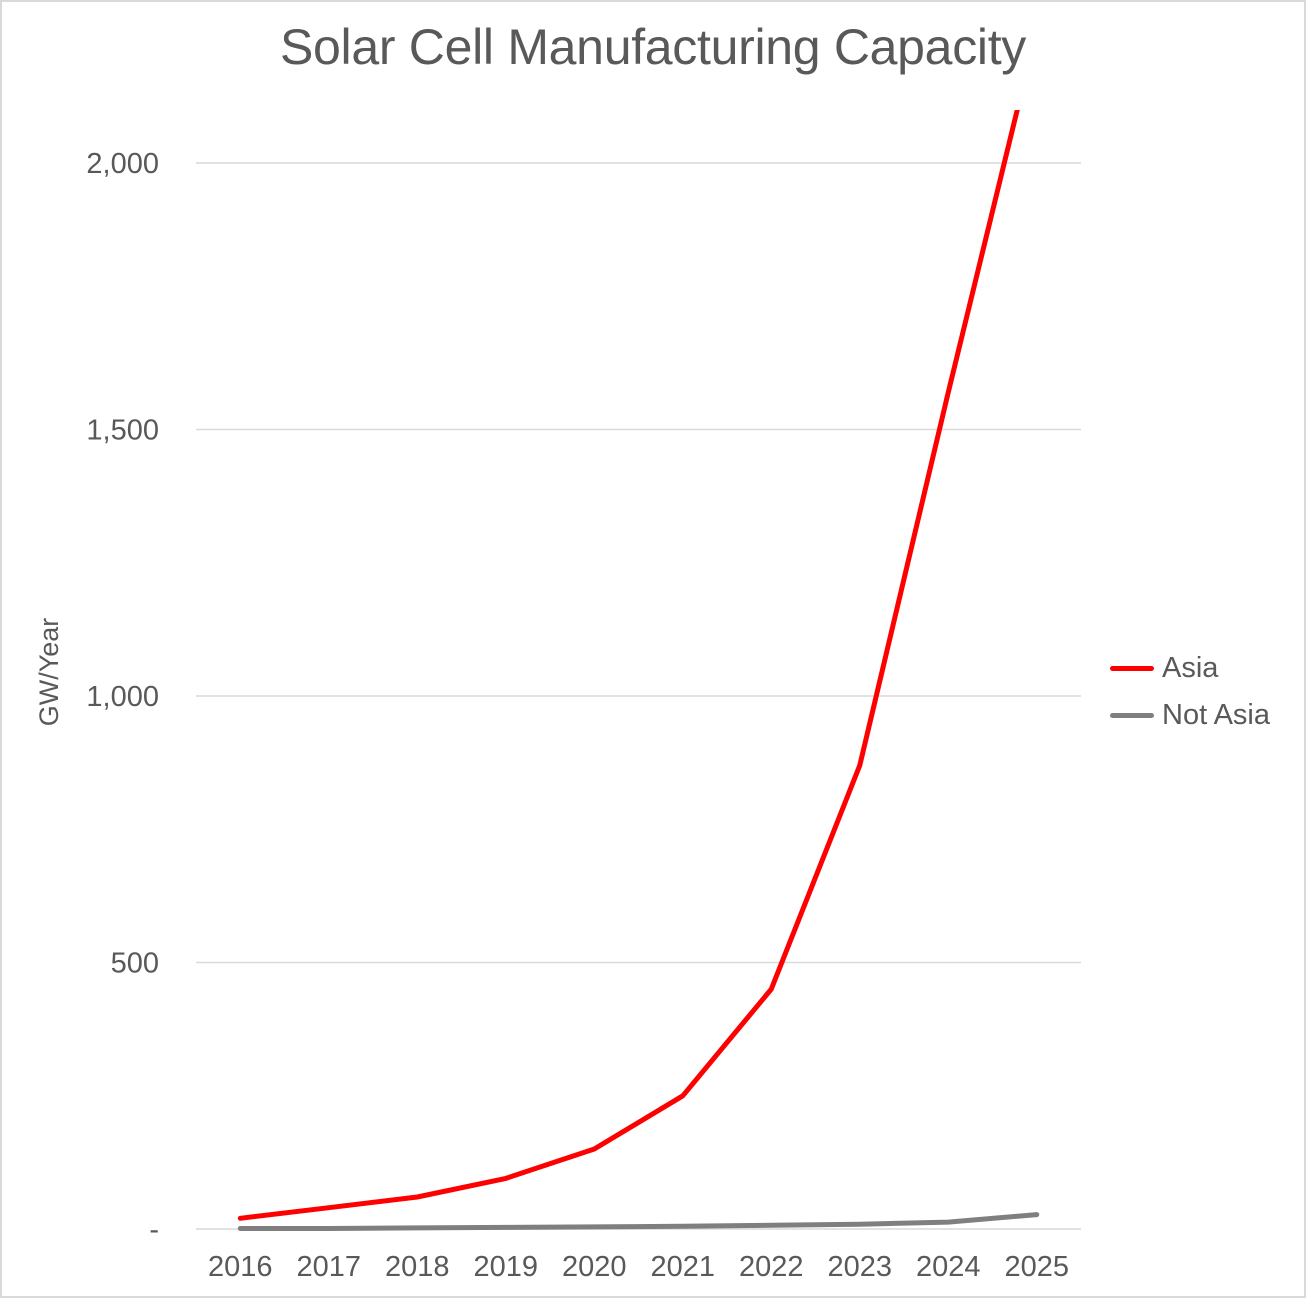 The image size is (1306, 1298). Describe the element at coordinates (859, 1267) in the screenshot. I see `x-tick-label: 2023` at that location.